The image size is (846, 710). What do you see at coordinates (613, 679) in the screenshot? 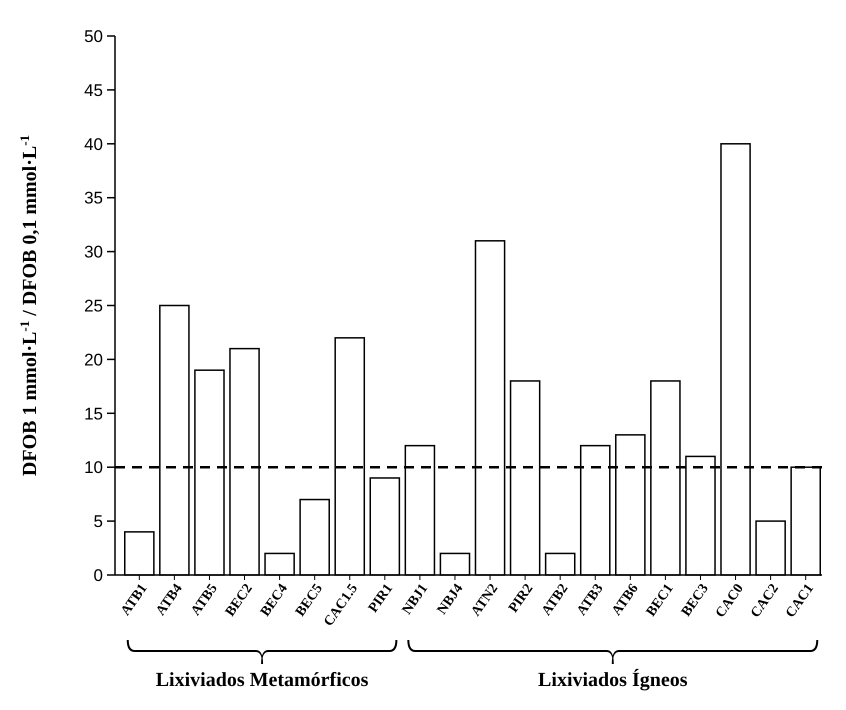
I see `text: Lixiviados Ígneos` at bounding box center [613, 679].